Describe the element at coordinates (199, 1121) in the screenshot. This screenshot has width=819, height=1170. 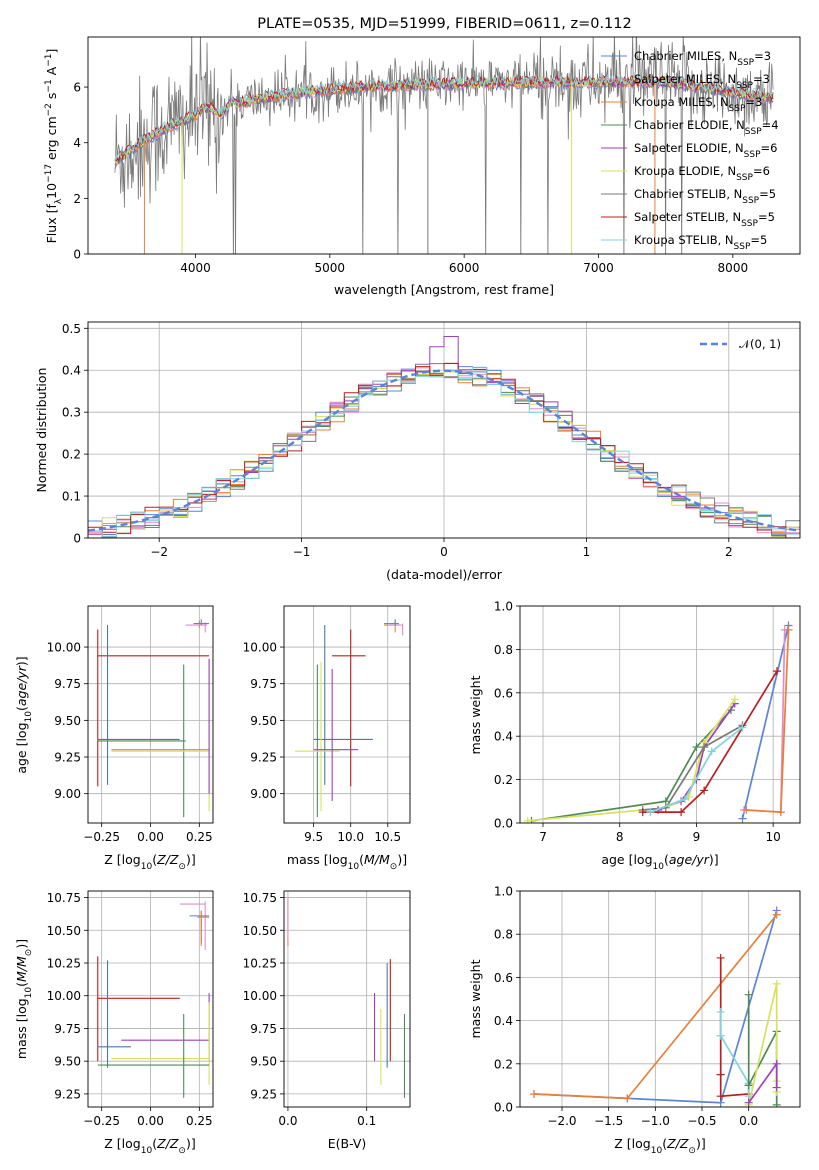
I see `massz-xtick-label: 0.25` at that location.